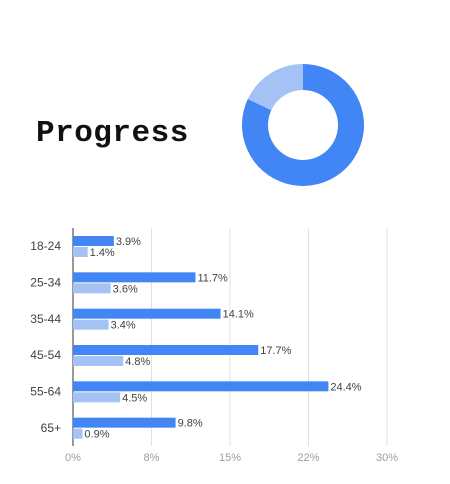 The width and height of the screenshot is (450, 484). Describe the element at coordinates (45, 246) in the screenshot. I see `category-label: 18-24` at that location.